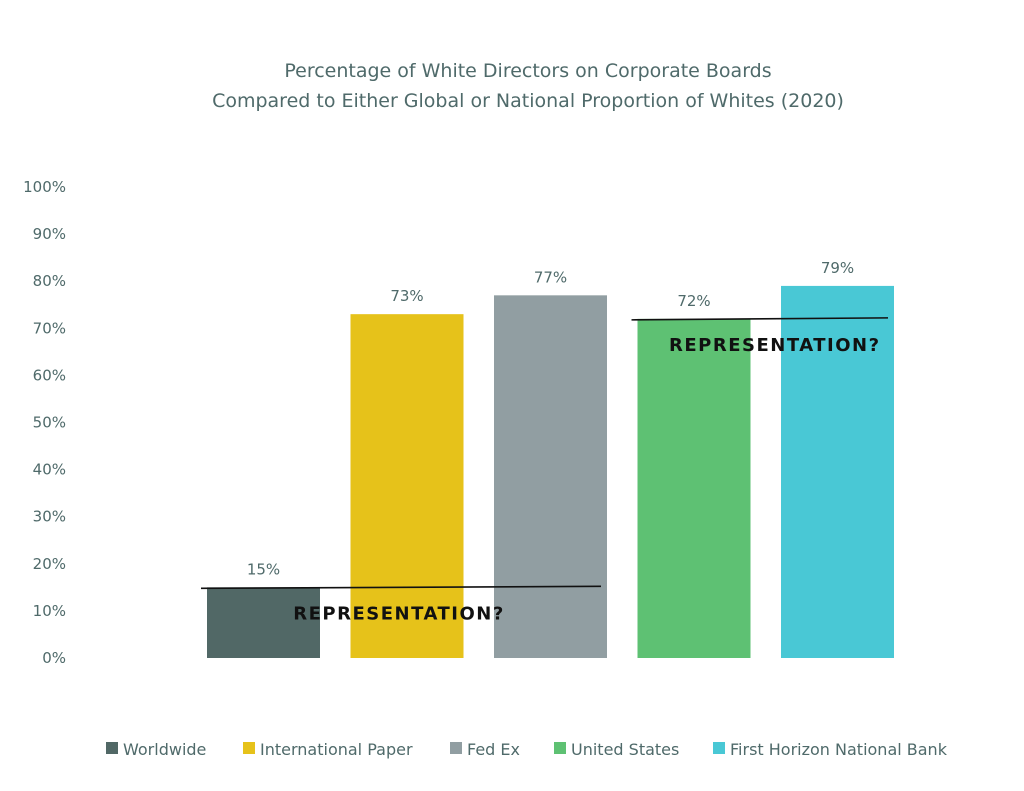 The image size is (1024, 791). What do you see at coordinates (49, 564) in the screenshot?
I see `y-tick-label: 20%` at bounding box center [49, 564].